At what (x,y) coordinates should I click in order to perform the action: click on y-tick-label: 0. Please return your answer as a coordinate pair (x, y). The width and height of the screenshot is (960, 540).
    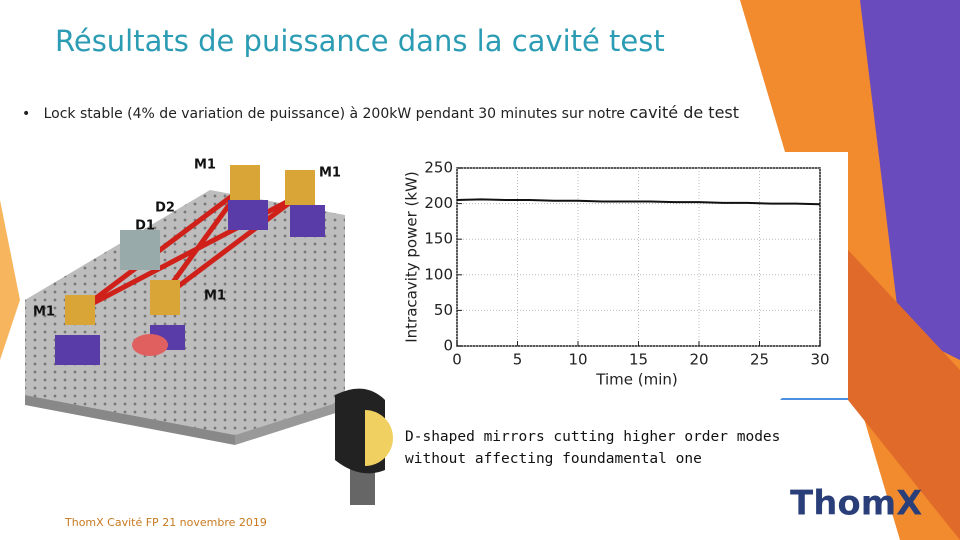
    Looking at the image, I should click on (448, 346).